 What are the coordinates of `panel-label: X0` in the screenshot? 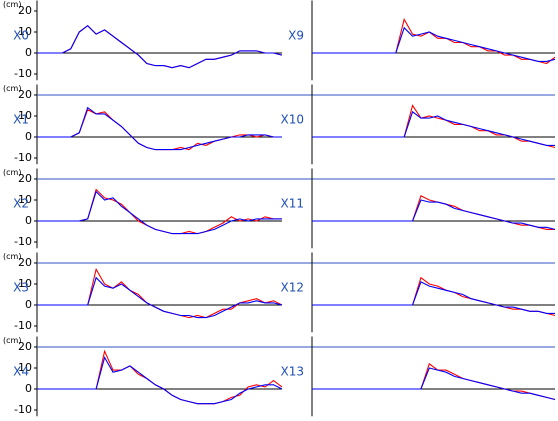 It's located at (21, 36).